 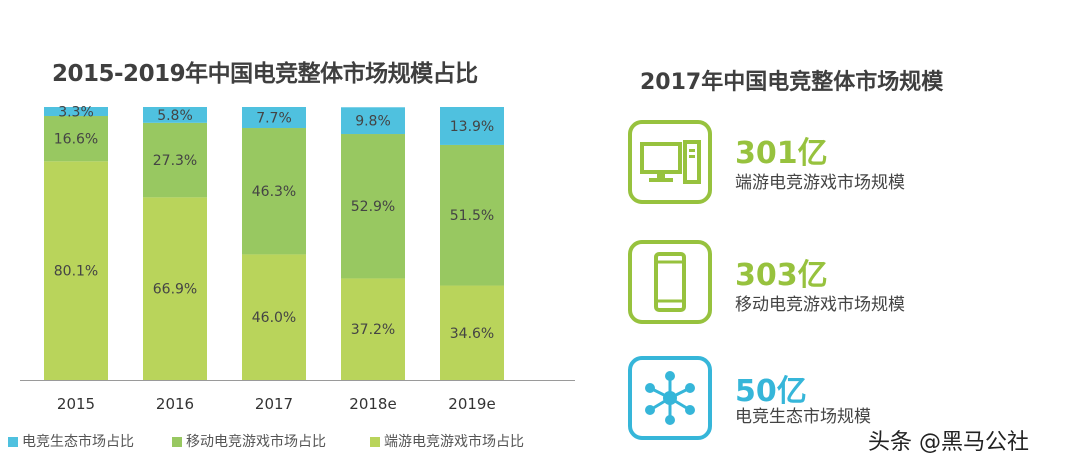 What do you see at coordinates (792, 82) in the screenshot?
I see `right-panel-title: 2017年中国电竞整体市场规模` at bounding box center [792, 82].